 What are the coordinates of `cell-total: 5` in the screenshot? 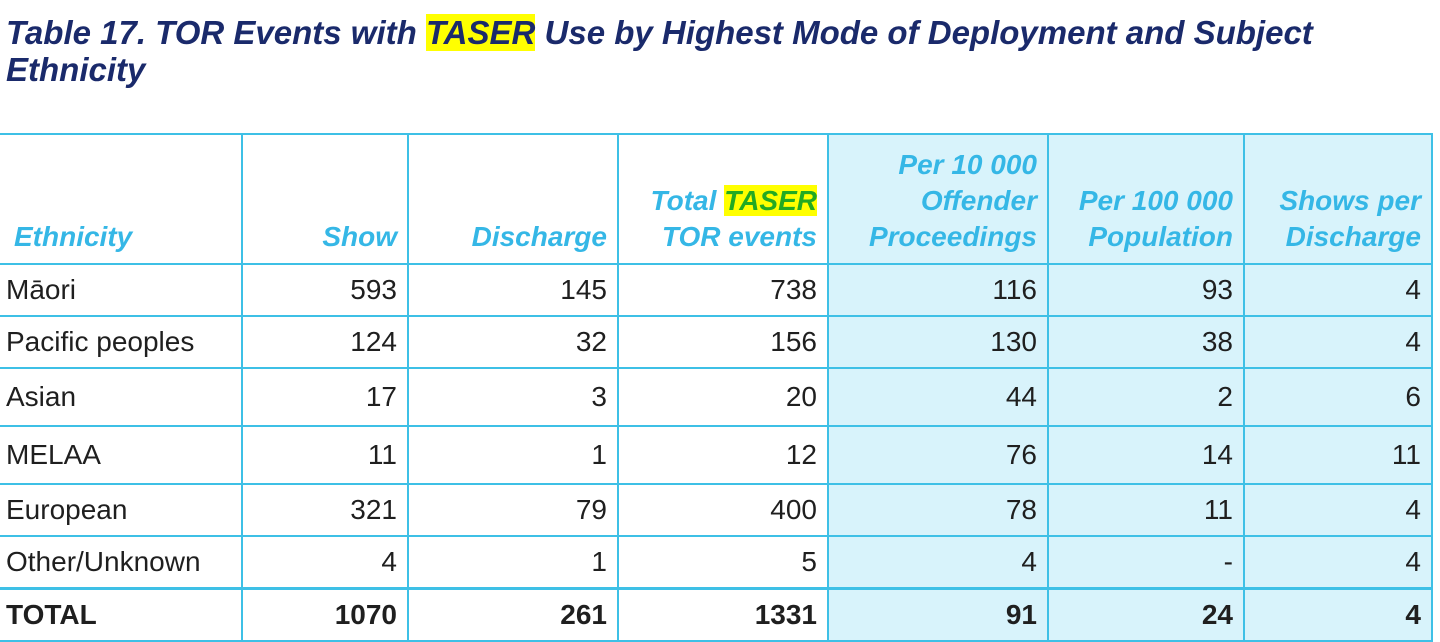 It's located at (723, 562).